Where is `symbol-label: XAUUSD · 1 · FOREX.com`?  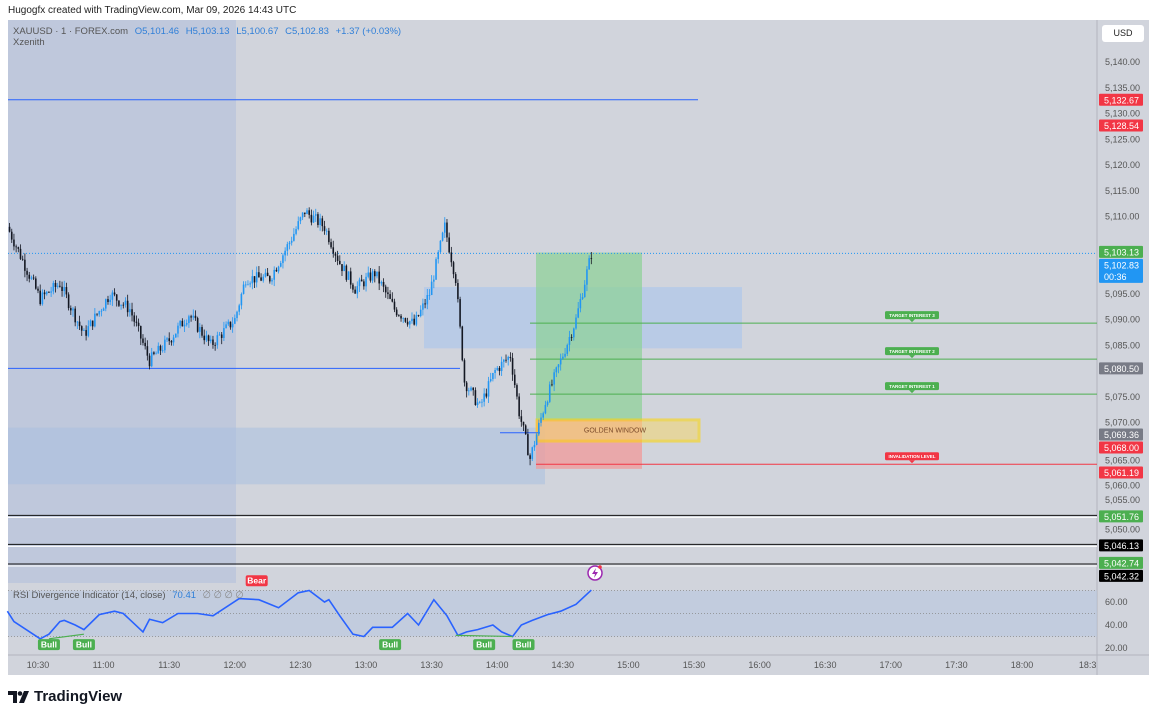
symbol-label: XAUUSD · 1 · FOREX.com is located at coordinates (71, 31).